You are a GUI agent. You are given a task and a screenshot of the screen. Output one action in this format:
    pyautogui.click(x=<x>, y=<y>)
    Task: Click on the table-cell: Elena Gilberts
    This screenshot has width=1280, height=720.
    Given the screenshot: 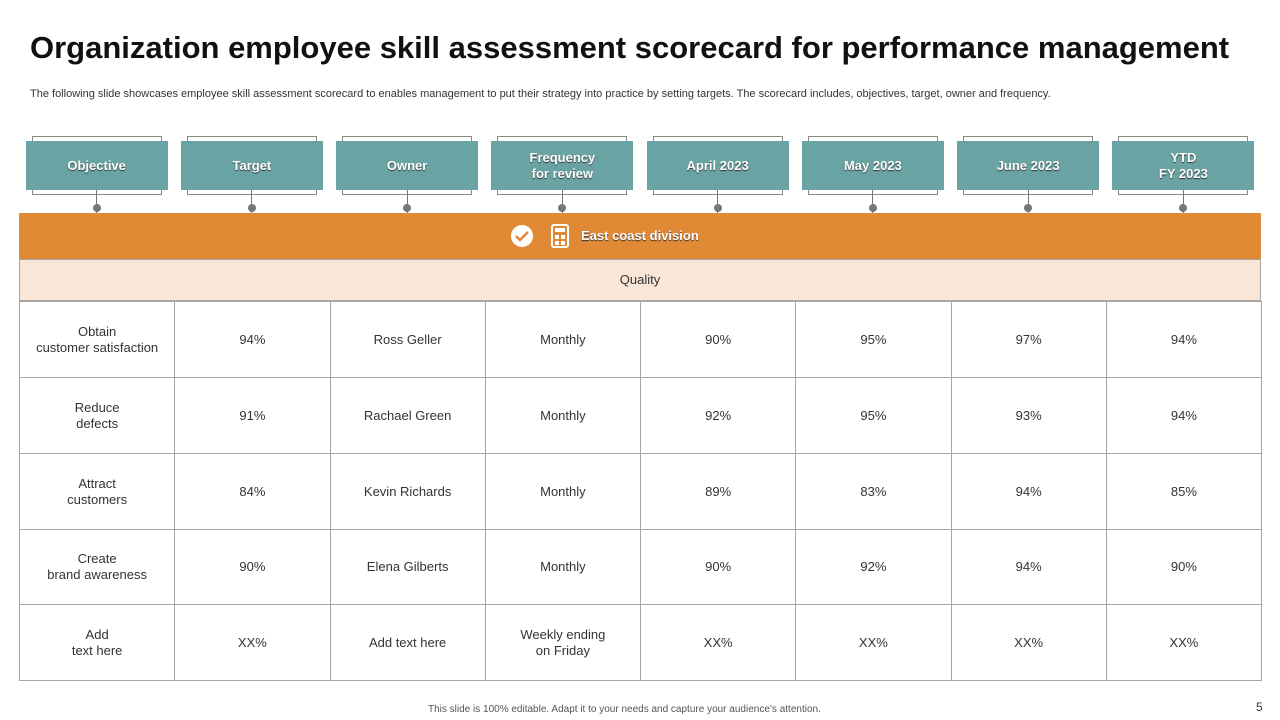 What is the action you would take?
    pyautogui.click(x=407, y=567)
    